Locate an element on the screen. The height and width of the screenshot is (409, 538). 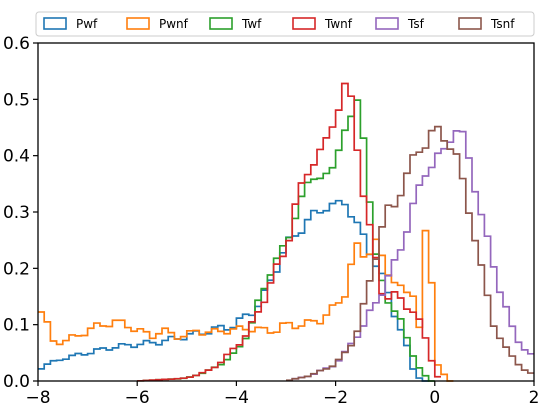
legend-swatch-pwnf is located at coordinates (138, 23).